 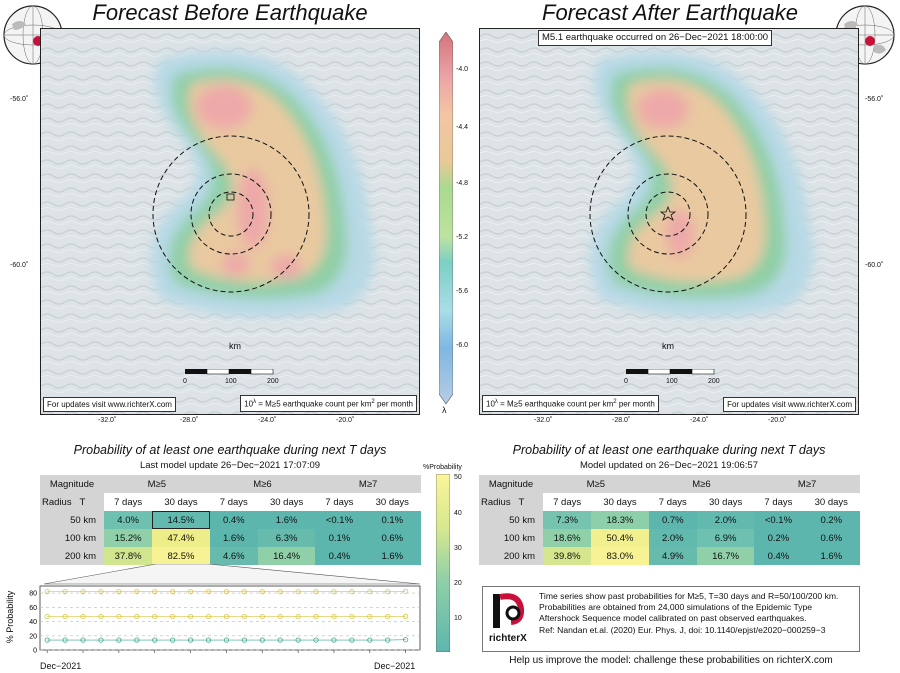 What do you see at coordinates (444, 410) in the screenshot?
I see `colorbar-label: λ` at bounding box center [444, 410].